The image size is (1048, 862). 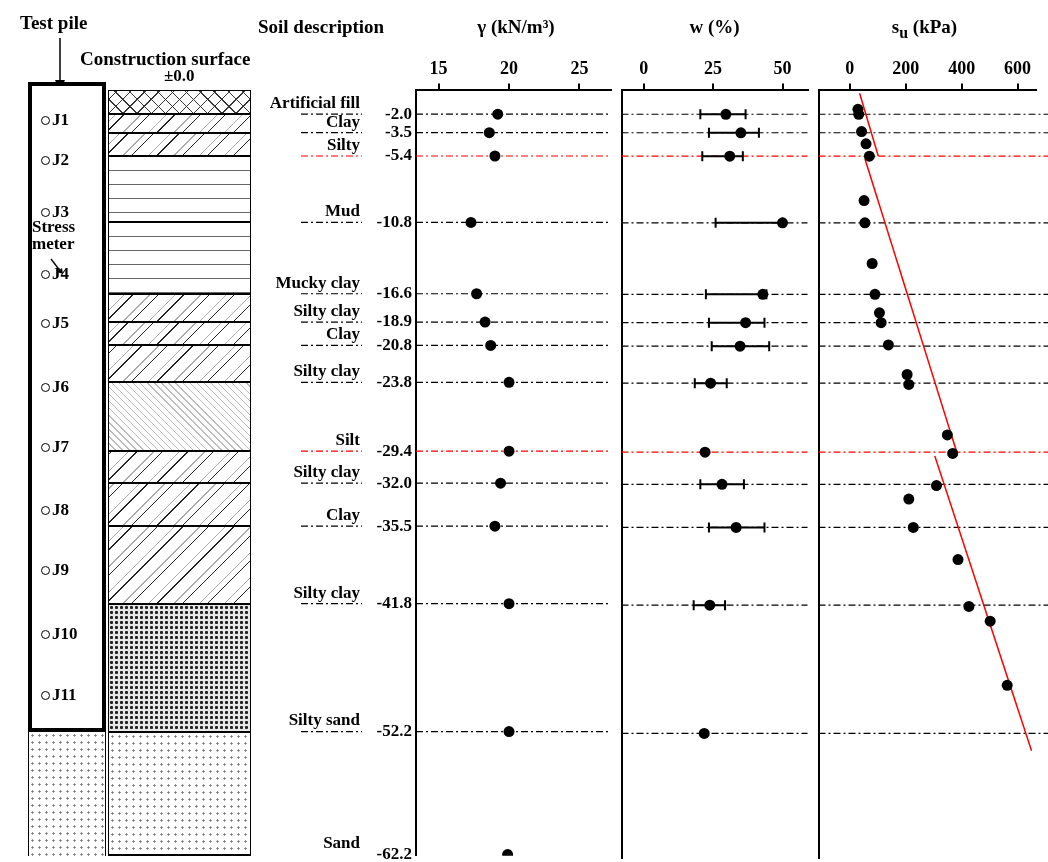 What do you see at coordinates (60, 510) in the screenshot?
I see `text: J8` at bounding box center [60, 510].